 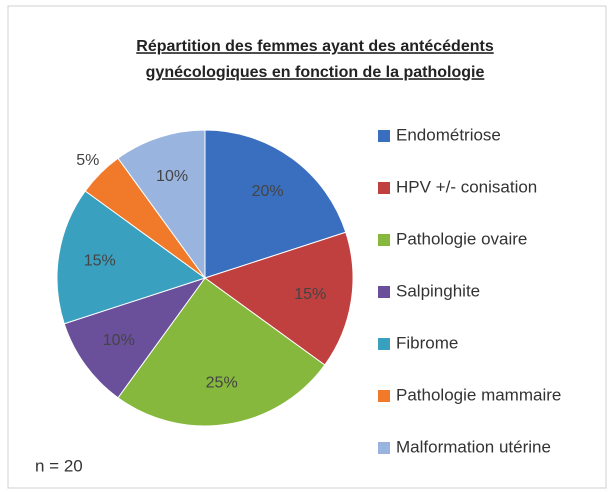 What do you see at coordinates (222, 382) in the screenshot?
I see `data-label: 25%` at bounding box center [222, 382].